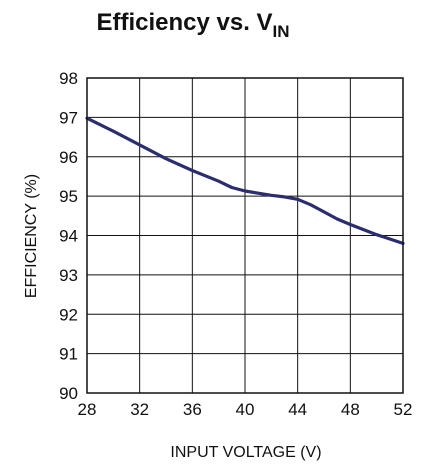  I want to click on x-axis-label: INPUT VOLTAGE (V), so click(245, 452).